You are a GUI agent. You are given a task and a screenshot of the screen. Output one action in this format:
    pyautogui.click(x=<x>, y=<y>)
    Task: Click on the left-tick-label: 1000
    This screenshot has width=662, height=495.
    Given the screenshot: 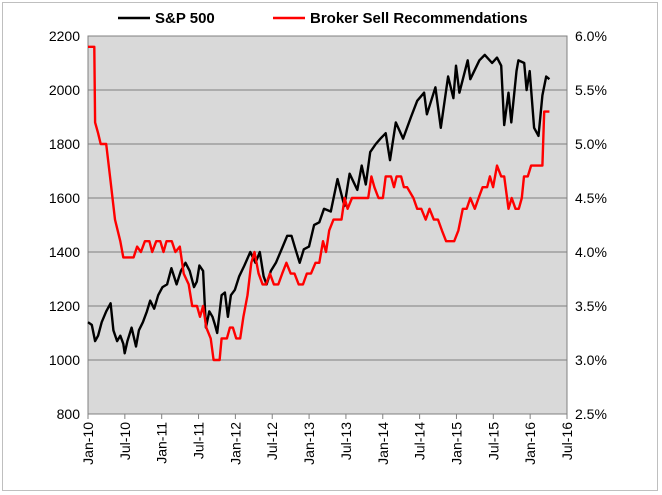 What is the action you would take?
    pyautogui.click(x=64, y=360)
    